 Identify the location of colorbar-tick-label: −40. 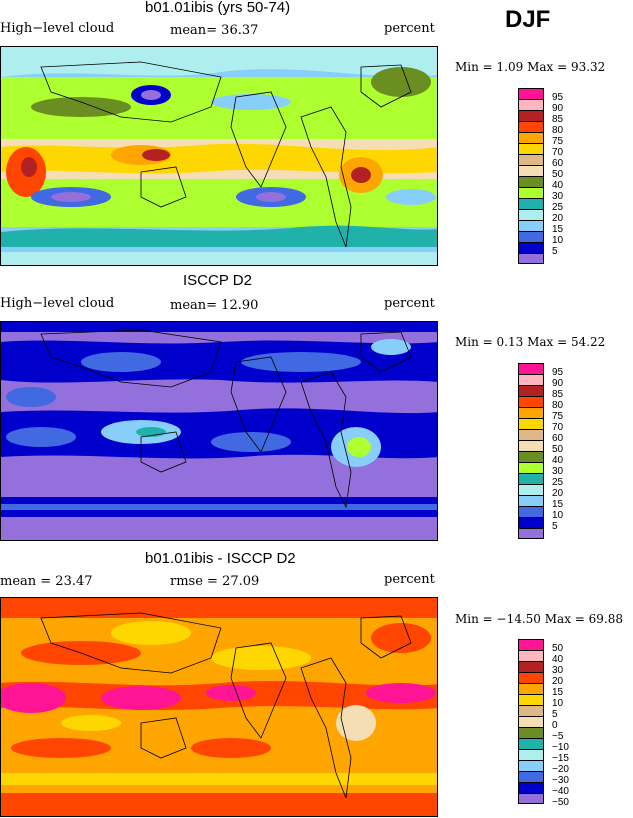
(560, 791).